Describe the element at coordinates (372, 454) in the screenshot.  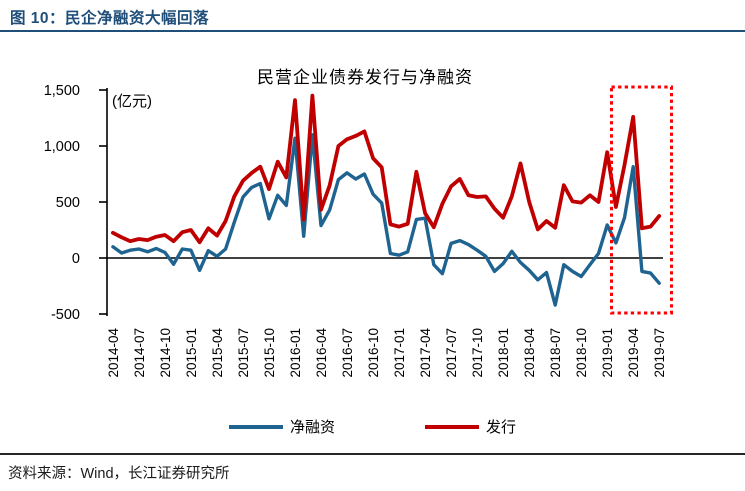
I see `footer-divider` at that location.